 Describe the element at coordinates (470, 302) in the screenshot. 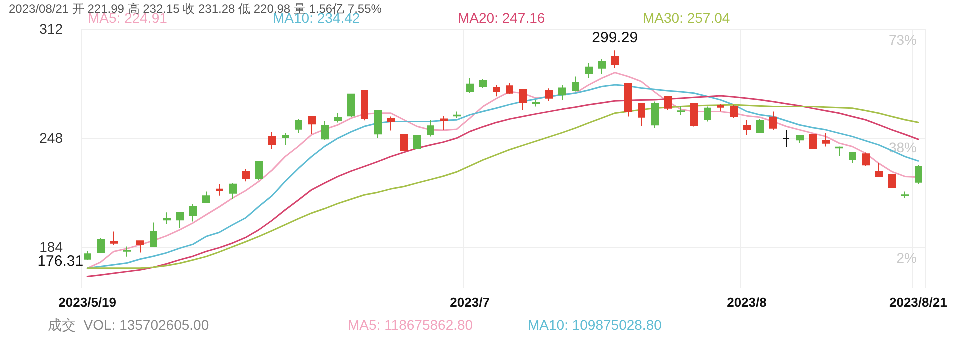

I see `x-tick-label: 2023/7` at that location.